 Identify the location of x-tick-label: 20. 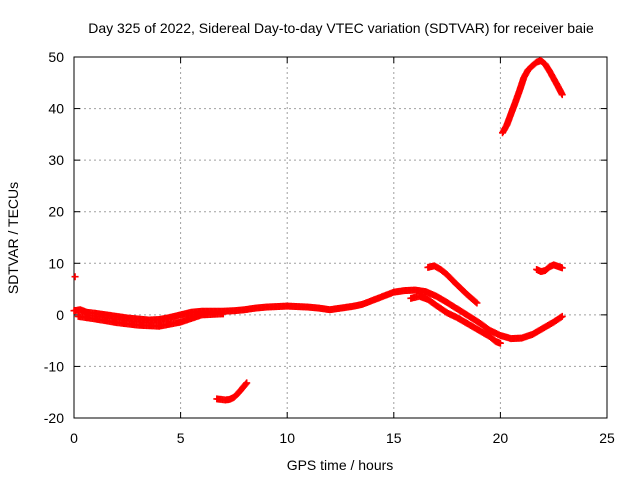
(501, 438).